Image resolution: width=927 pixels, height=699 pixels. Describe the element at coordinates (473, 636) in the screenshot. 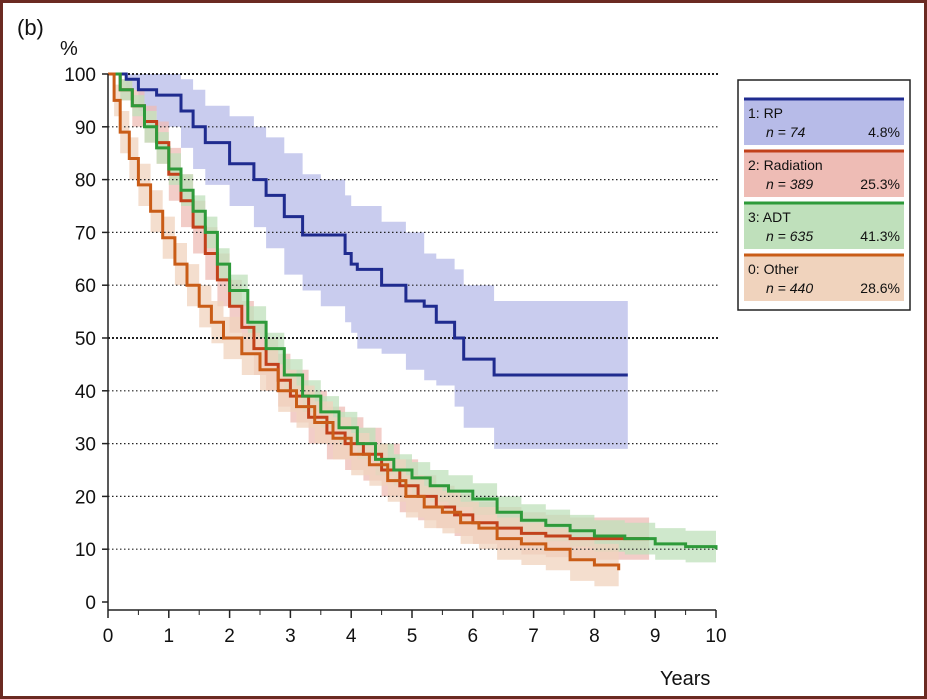

I see `x-tick-label-6: 6` at that location.